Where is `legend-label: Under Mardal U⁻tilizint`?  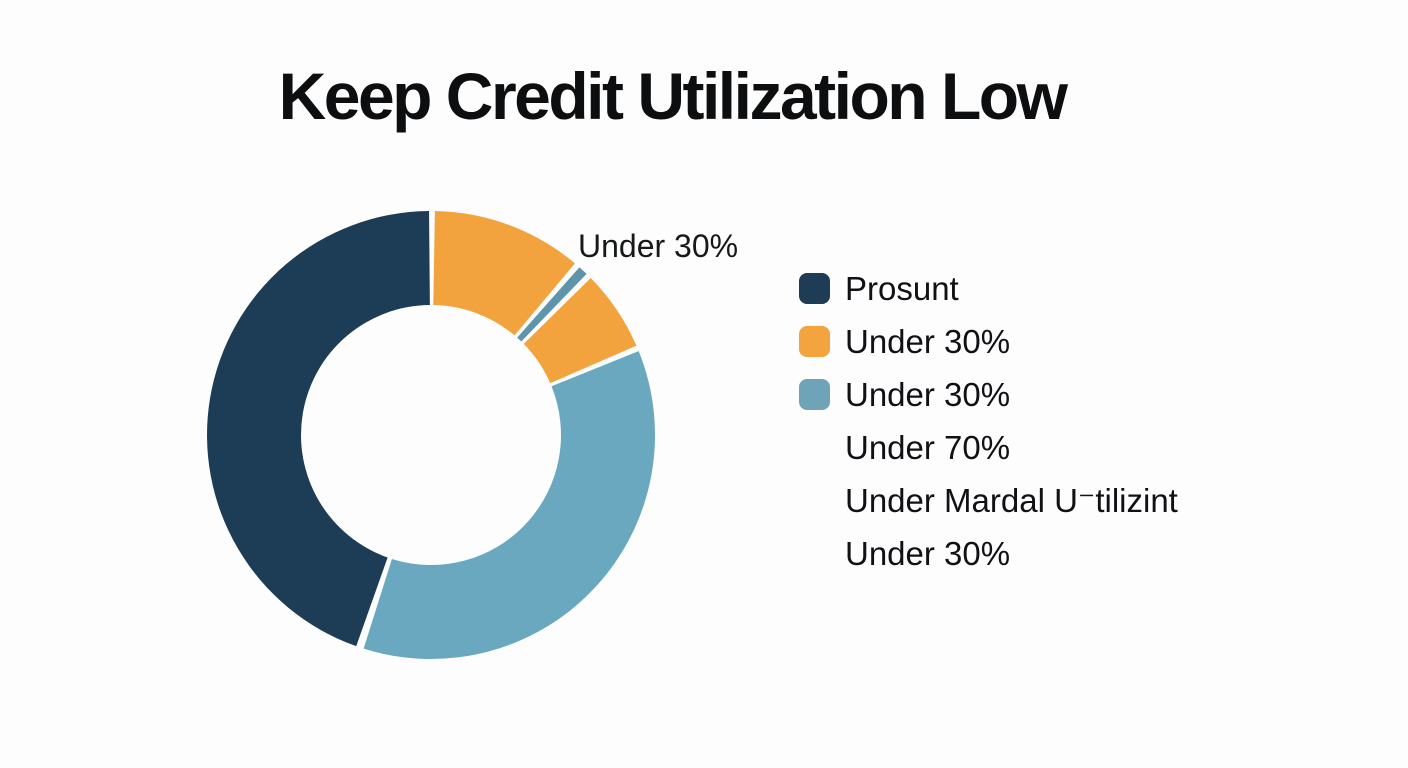
legend-label: Under Mardal U⁻tilizint is located at coordinates (1011, 500).